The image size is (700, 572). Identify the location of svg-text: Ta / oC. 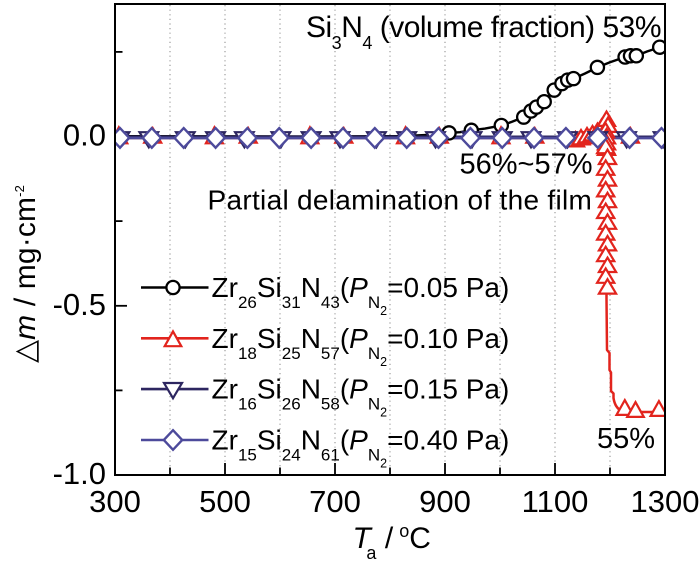
(392, 542).